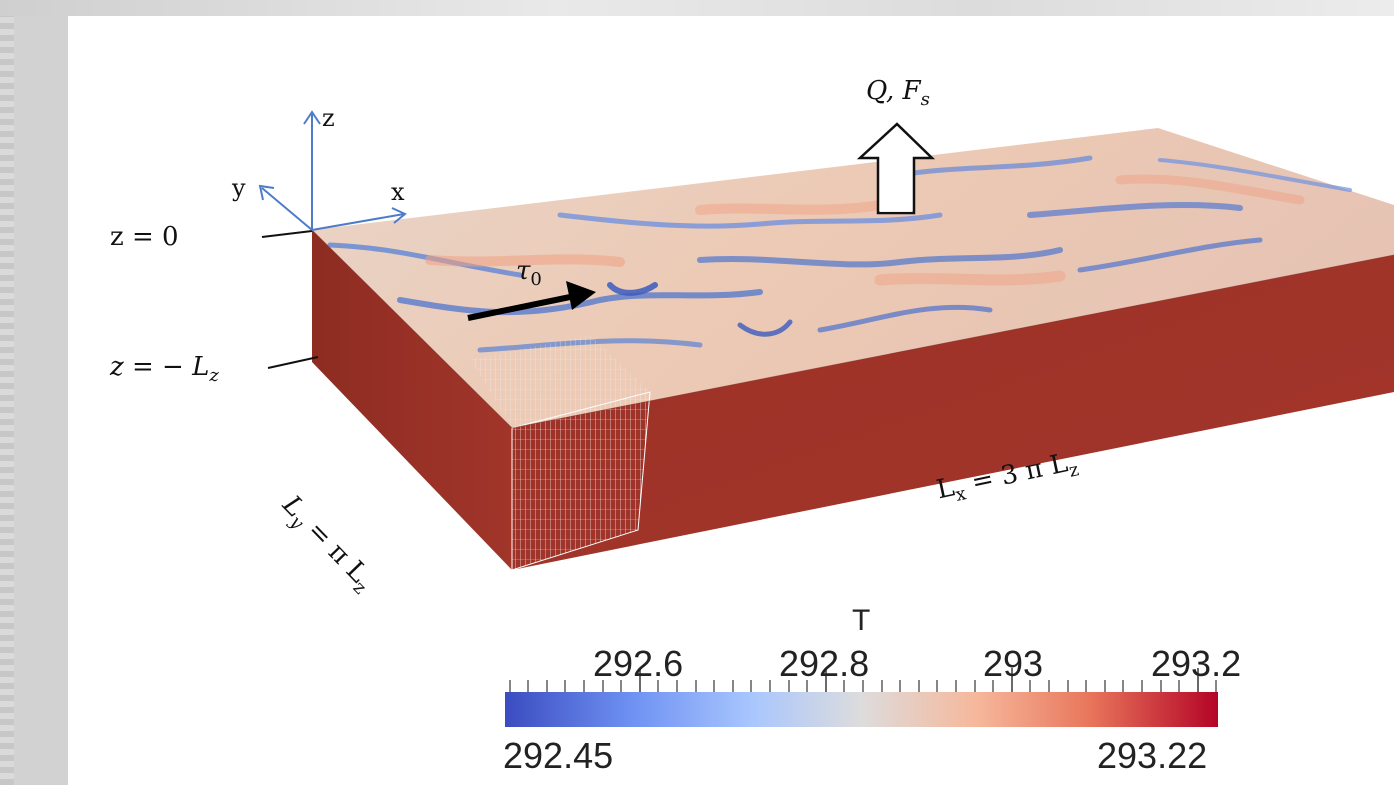 The image size is (1394, 785). Describe the element at coordinates (898, 93) in the screenshot. I see `flux-label: Q, Fs` at that location.